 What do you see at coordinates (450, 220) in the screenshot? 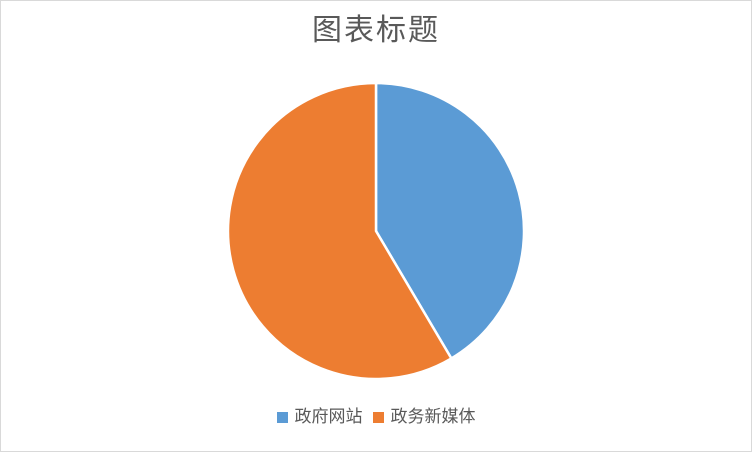
I see `pie-slice-政府网站` at bounding box center [450, 220].